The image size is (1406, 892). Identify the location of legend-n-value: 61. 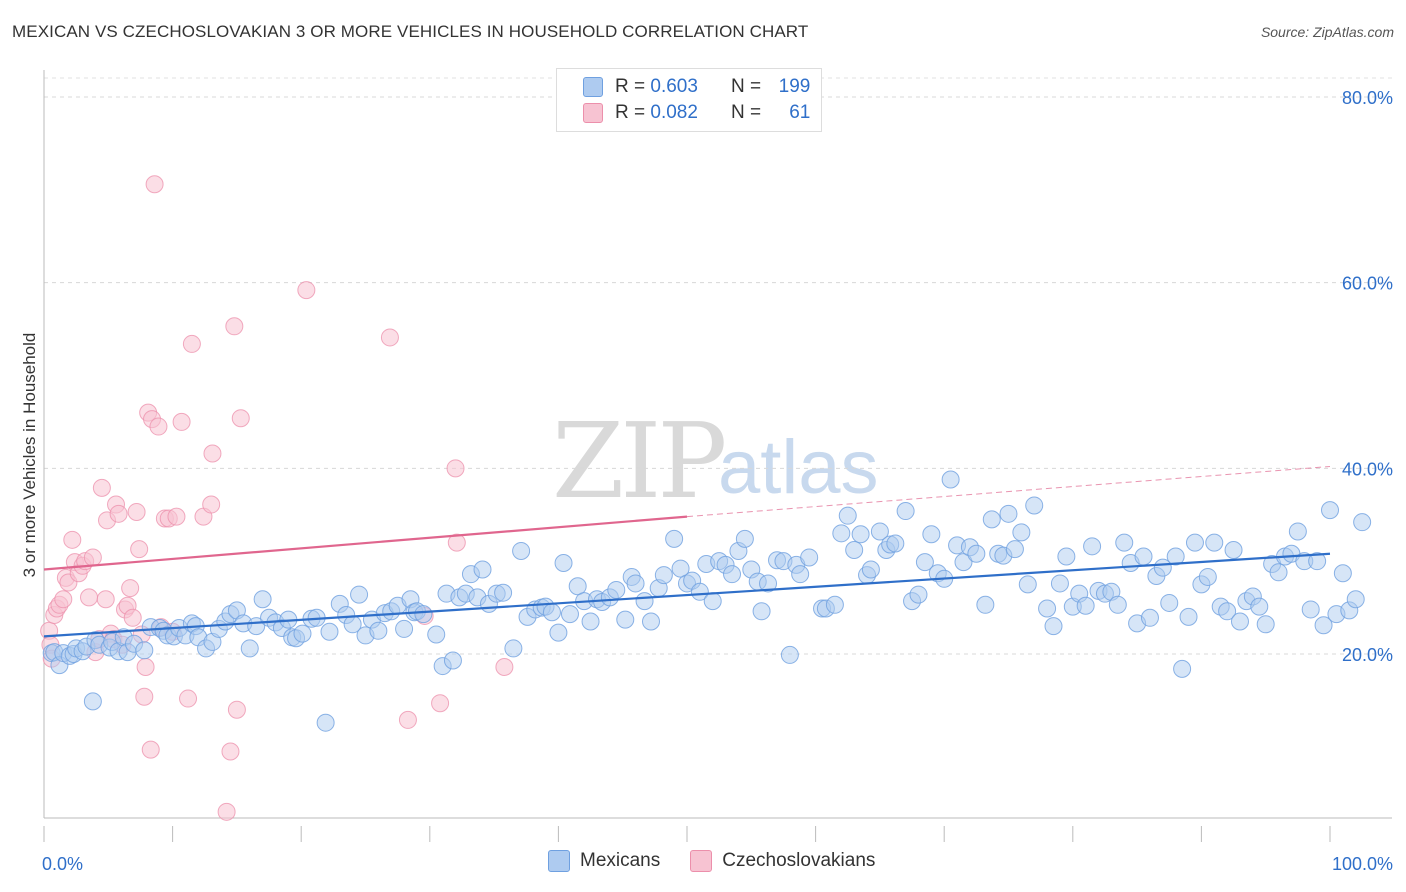
(800, 112).